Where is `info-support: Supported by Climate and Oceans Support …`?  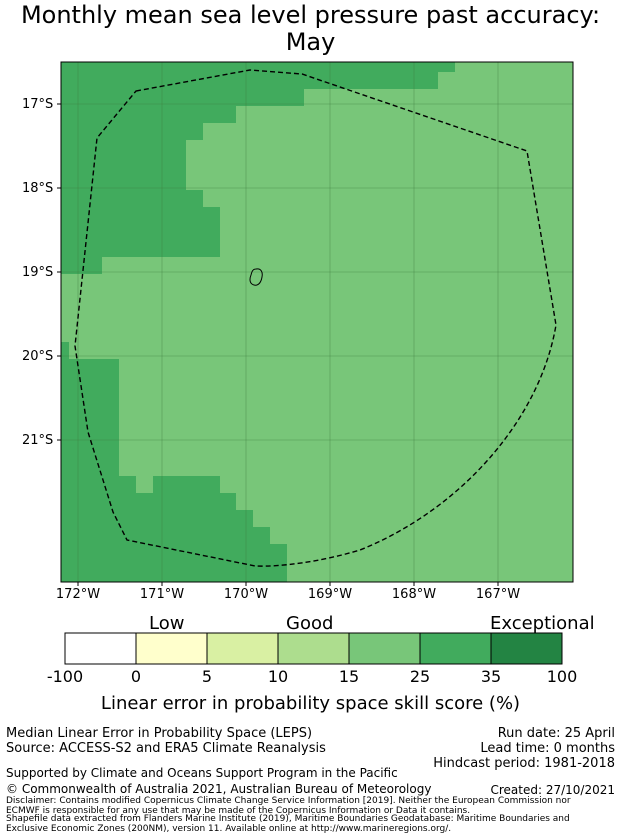
info-support: Supported by Climate and Oceans Support … is located at coordinates (202, 773).